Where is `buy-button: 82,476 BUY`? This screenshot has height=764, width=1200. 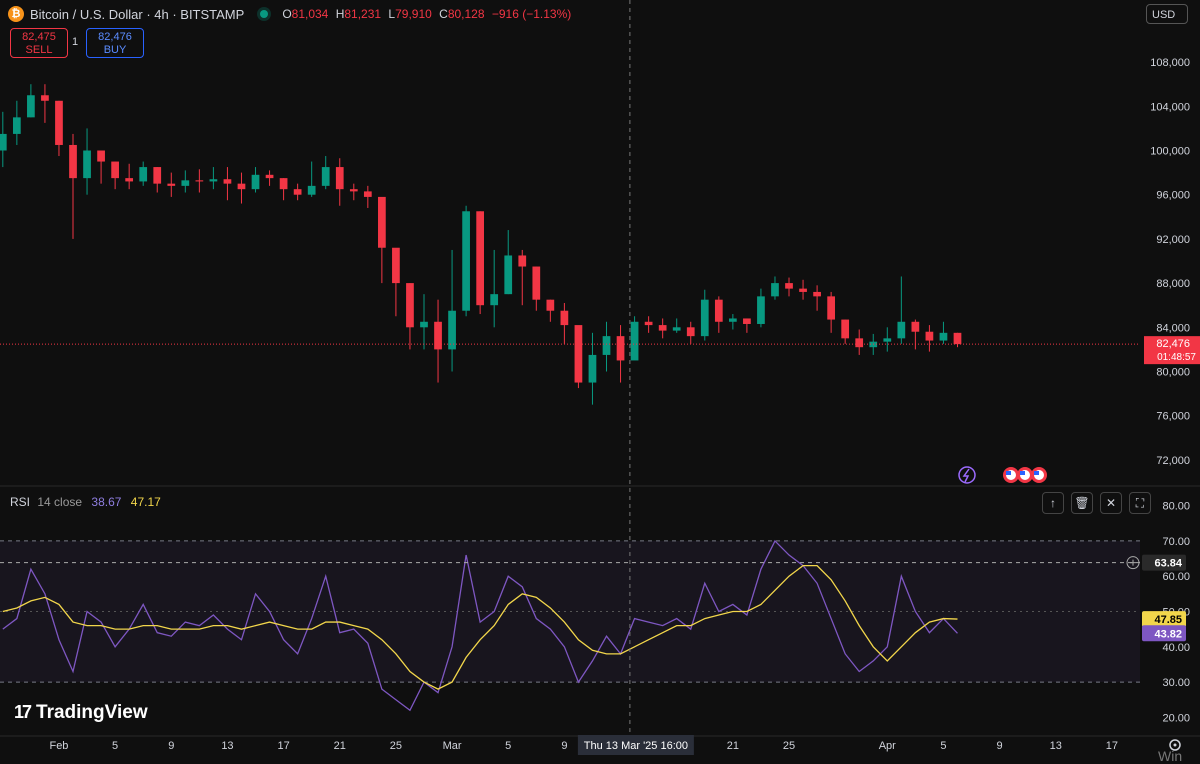 buy-button: 82,476 BUY is located at coordinates (115, 43).